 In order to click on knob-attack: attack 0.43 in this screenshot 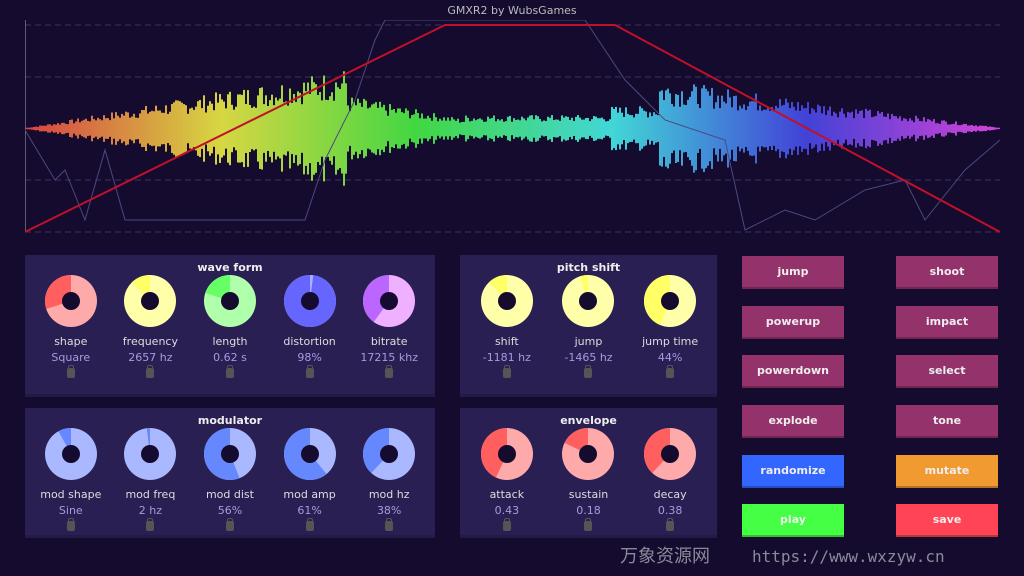, I will do `click(507, 478)`.